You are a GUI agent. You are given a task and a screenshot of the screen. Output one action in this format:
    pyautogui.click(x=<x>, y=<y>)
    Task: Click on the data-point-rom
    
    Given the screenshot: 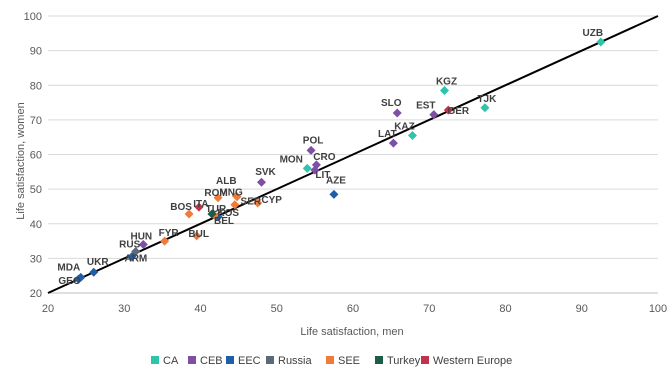 What is the action you would take?
    pyautogui.click(x=218, y=198)
    